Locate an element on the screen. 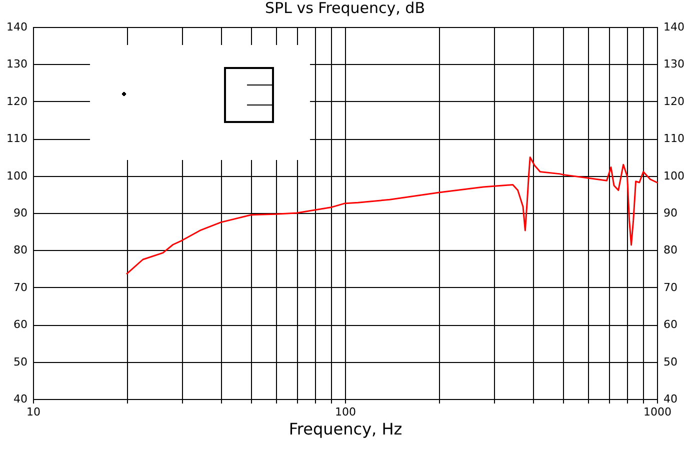 The width and height of the screenshot is (700, 460). y2-tick-label: 60 is located at coordinates (671, 325).